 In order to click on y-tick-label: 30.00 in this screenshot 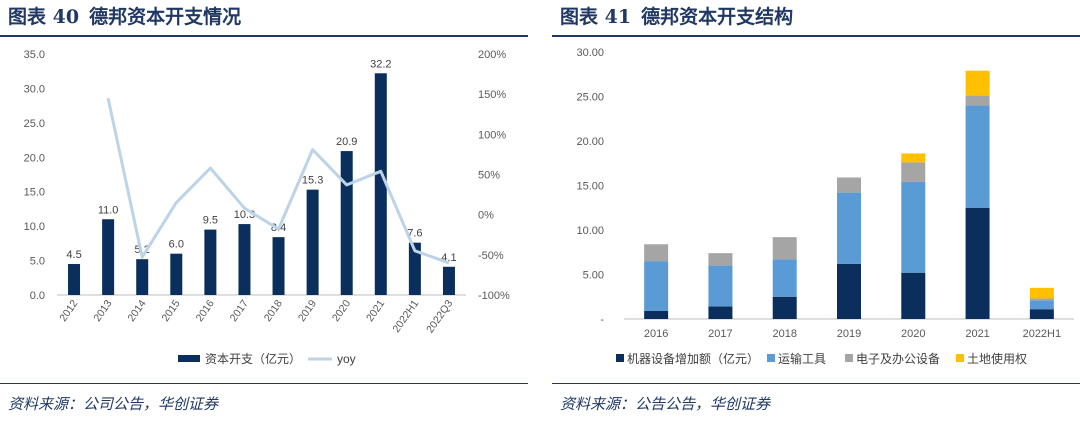, I will do `click(590, 53)`.